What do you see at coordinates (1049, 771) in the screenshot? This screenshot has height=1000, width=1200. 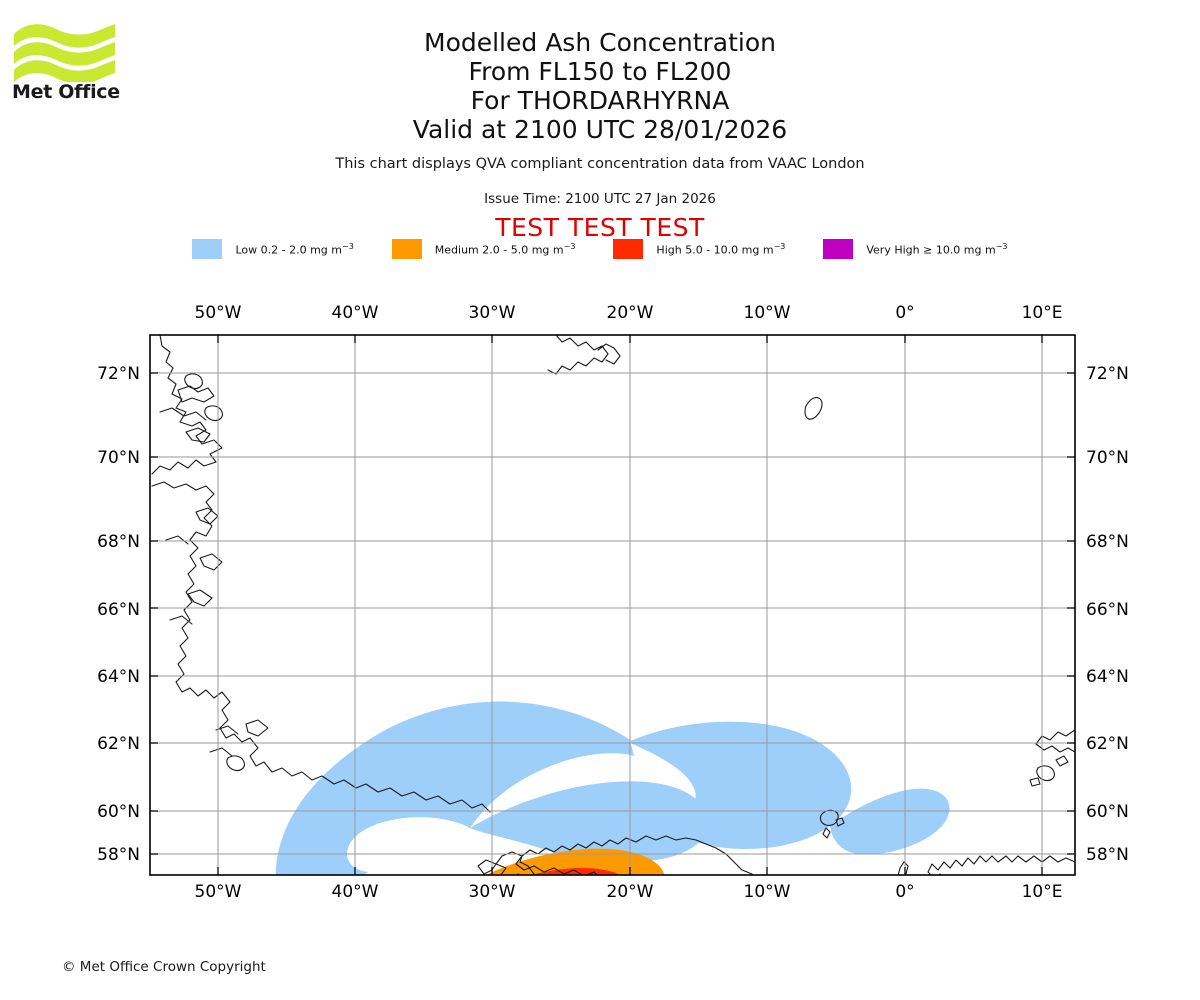 I see `coastline-norway-lofoten` at bounding box center [1049, 771].